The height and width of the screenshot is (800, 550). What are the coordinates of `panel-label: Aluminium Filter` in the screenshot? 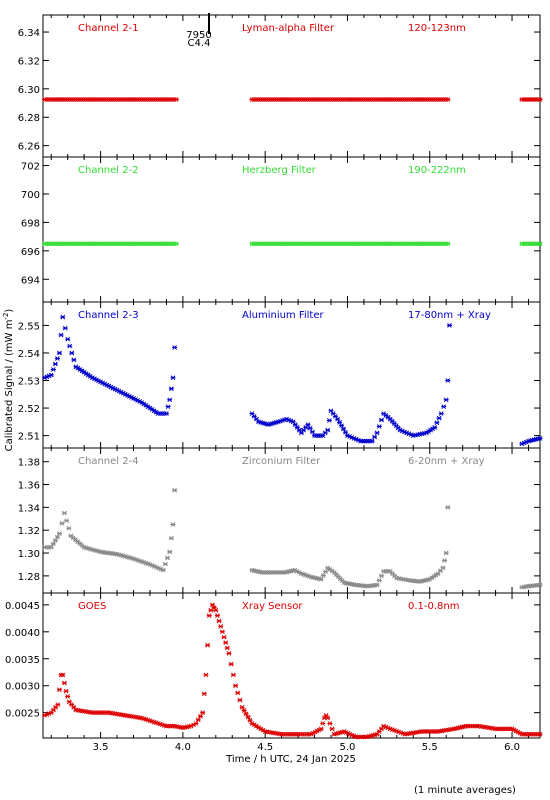 It's located at (283, 315).